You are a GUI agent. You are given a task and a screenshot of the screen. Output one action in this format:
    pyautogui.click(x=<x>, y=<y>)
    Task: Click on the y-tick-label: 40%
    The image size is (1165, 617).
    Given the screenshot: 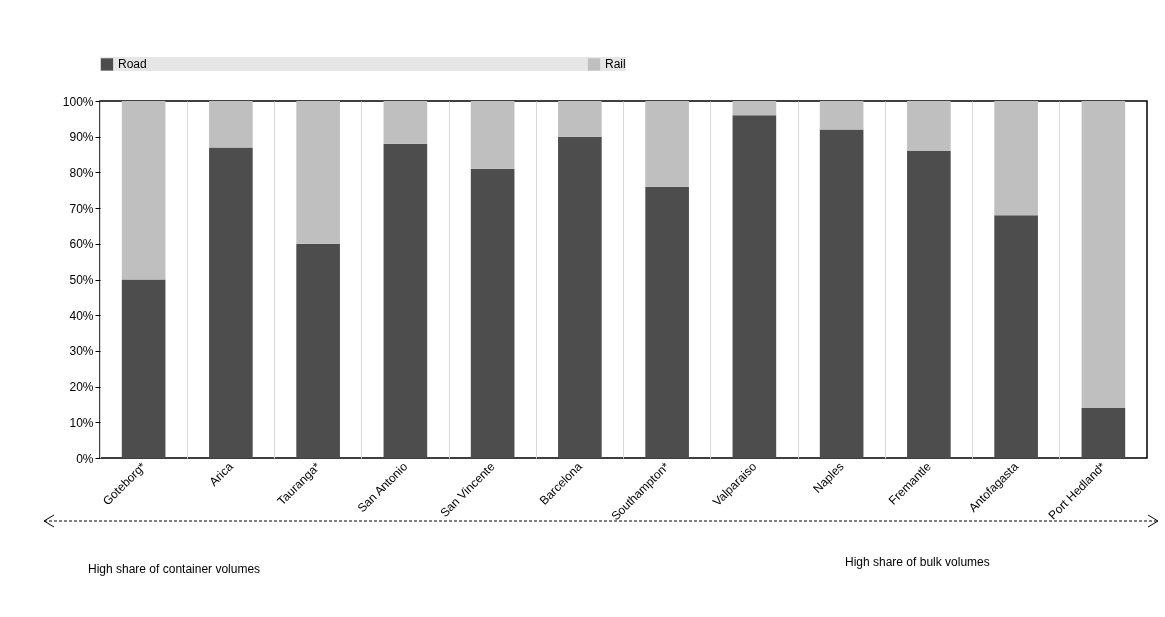 What is the action you would take?
    pyautogui.click(x=81, y=315)
    